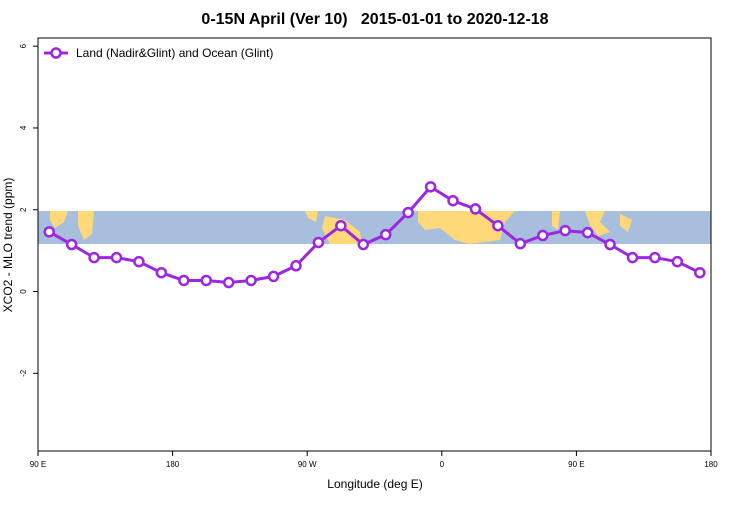  What do you see at coordinates (8, 245) in the screenshot?
I see `y-axis-label: XCO2 - MLO trend (ppm)` at bounding box center [8, 245].